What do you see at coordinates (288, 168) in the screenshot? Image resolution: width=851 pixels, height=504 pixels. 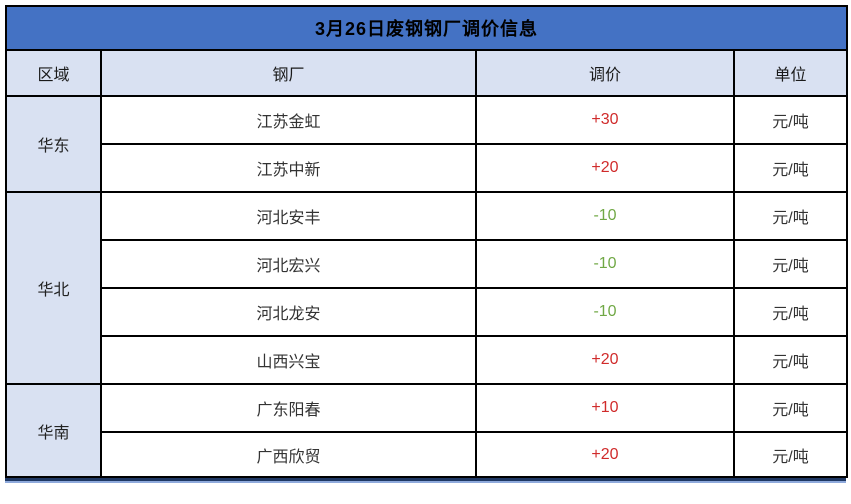 I see `mill-name: 江苏中新` at bounding box center [288, 168].